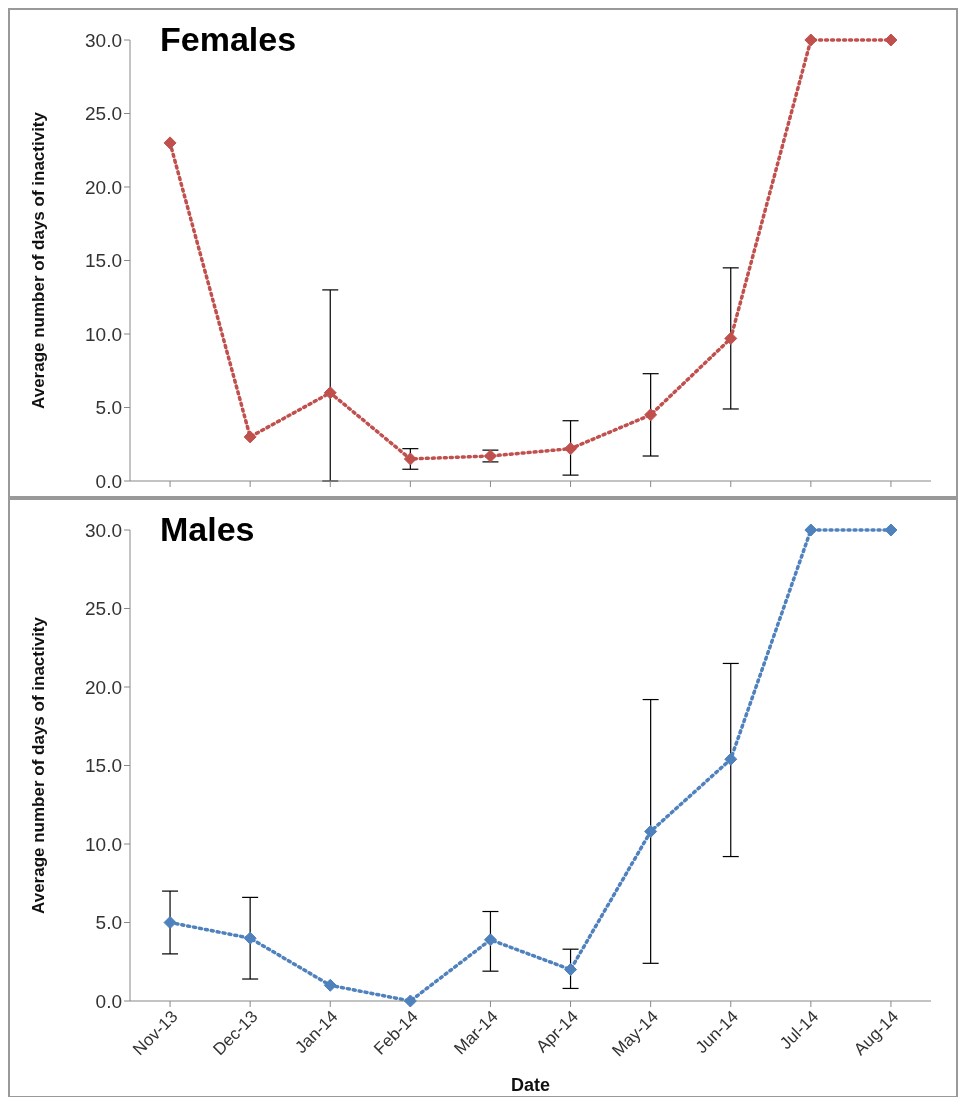  I want to click on x-axis-title: Date, so click(530, 1085).